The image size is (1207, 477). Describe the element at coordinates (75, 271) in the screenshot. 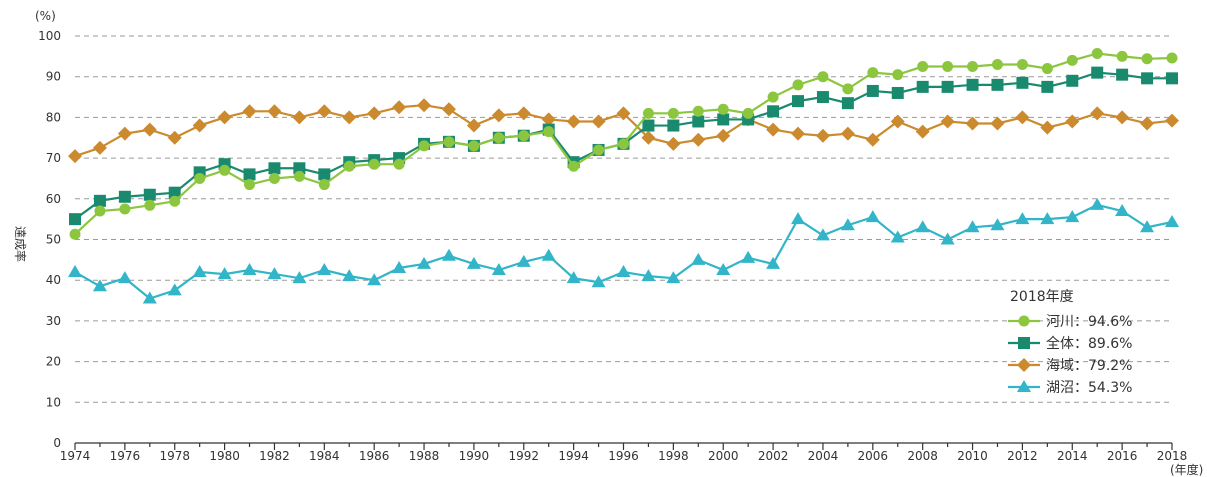

I see `point-lake-1974` at that location.